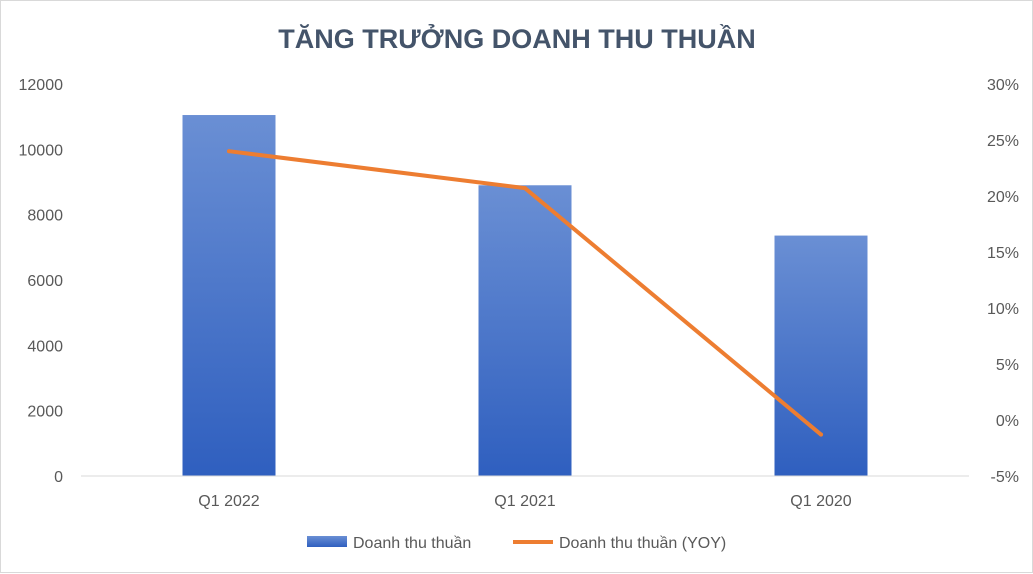  Describe the element at coordinates (1003, 141) in the screenshot. I see `right-axis-tick-label: 25%` at that location.